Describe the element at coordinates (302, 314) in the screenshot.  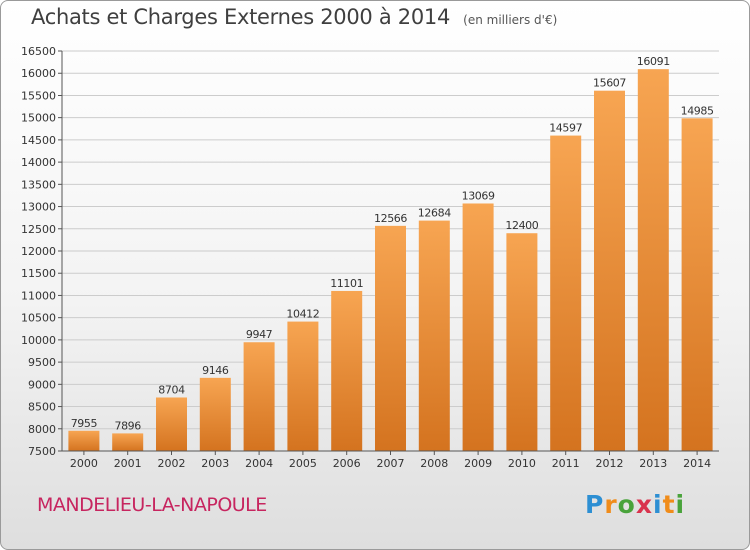
I see `value-label-2005: 10412` at that location.